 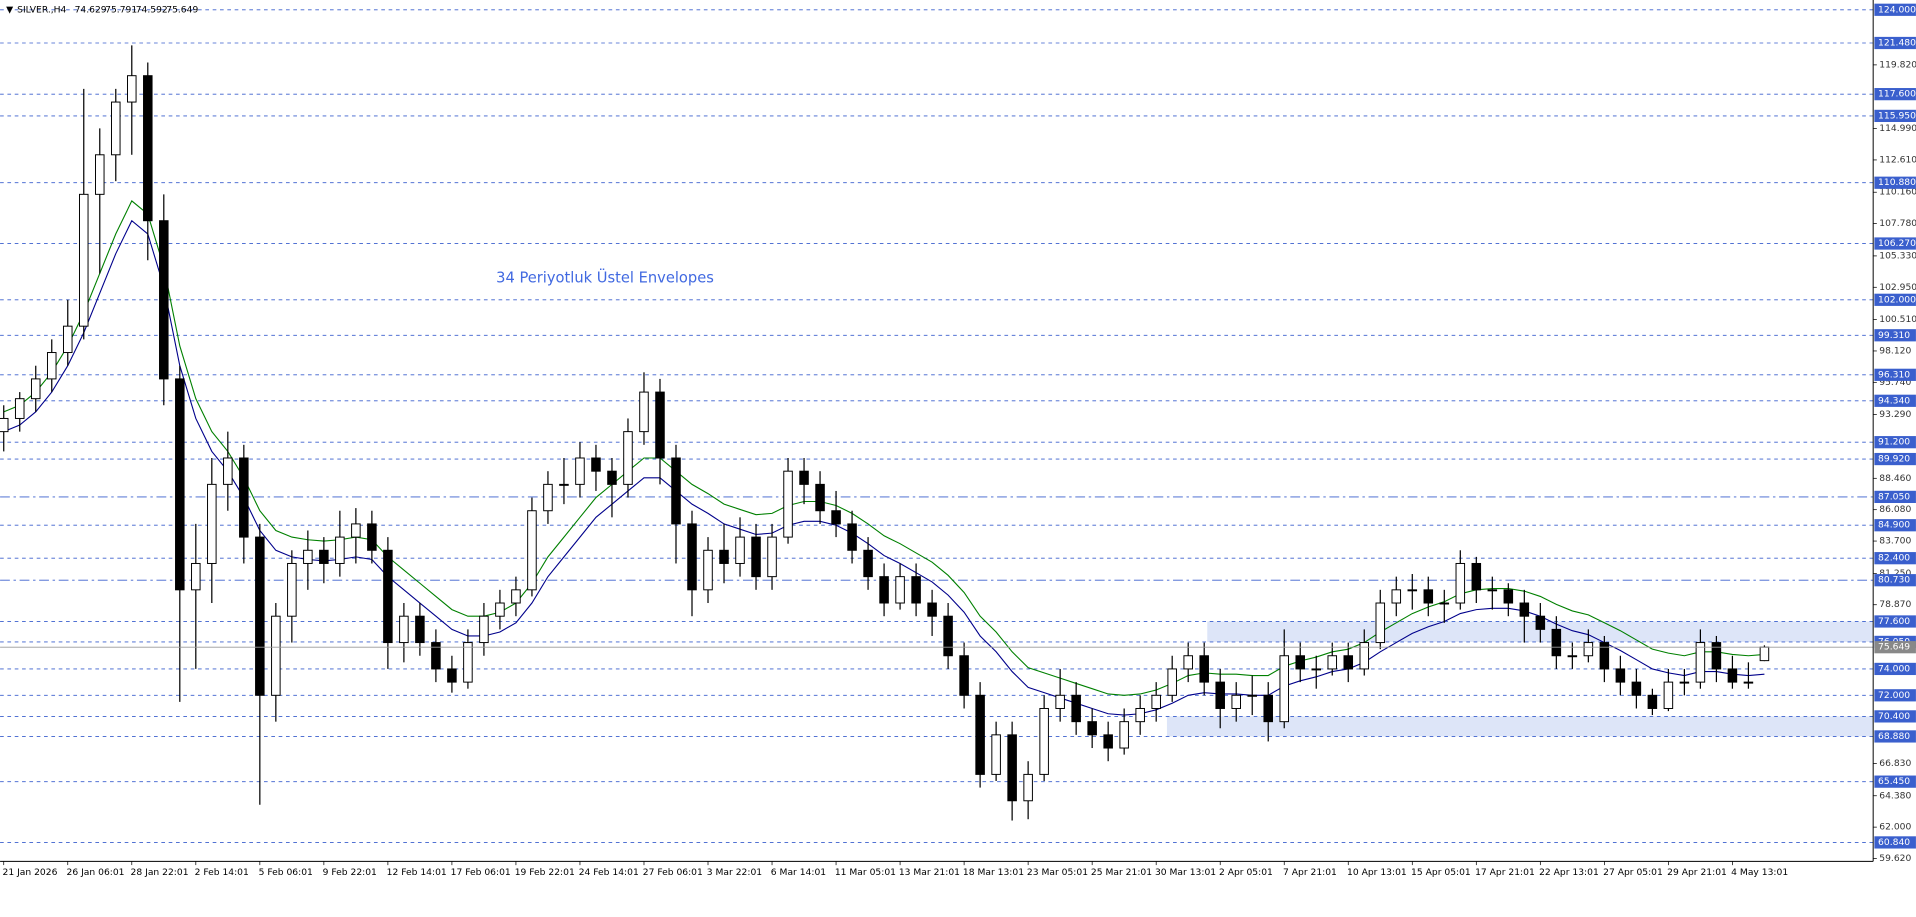 I want to click on x-tick-label: 17 Apr 21:01, so click(x=1505, y=872).